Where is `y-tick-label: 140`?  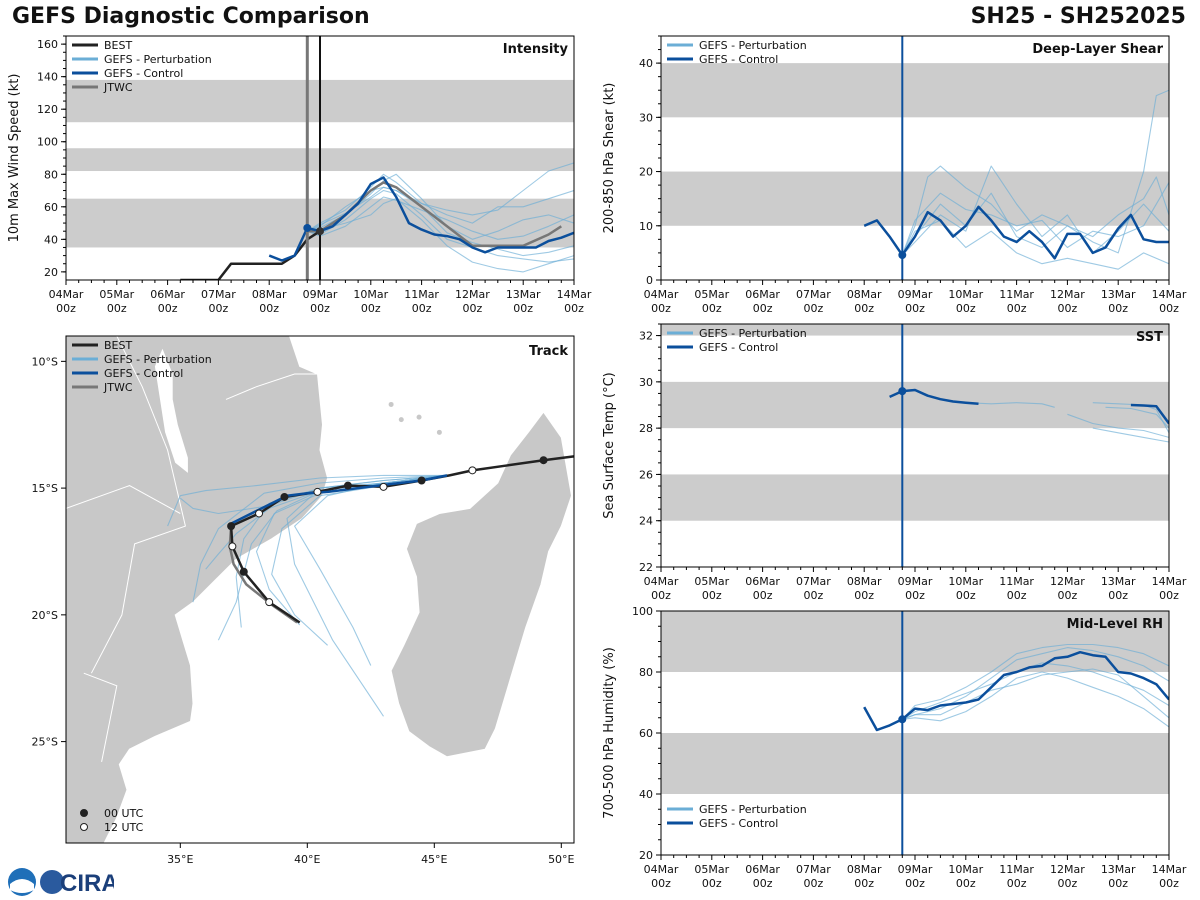
y-tick-label: 140 is located at coordinates (47, 77).